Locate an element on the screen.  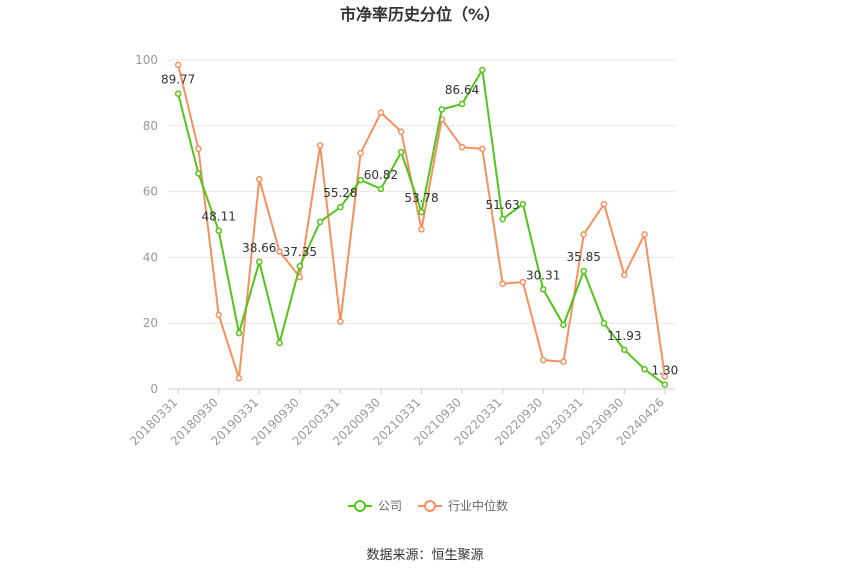
source-note: 数据来源：恒生聚源 is located at coordinates (424, 555).